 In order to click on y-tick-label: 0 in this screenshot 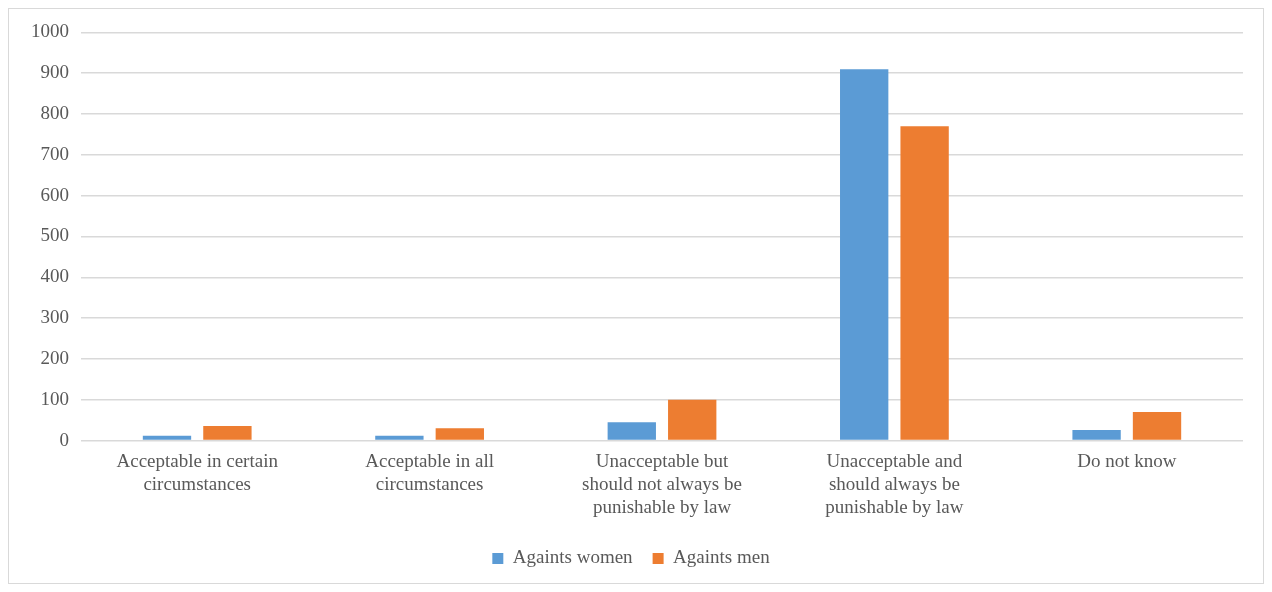, I will do `click(64, 439)`.